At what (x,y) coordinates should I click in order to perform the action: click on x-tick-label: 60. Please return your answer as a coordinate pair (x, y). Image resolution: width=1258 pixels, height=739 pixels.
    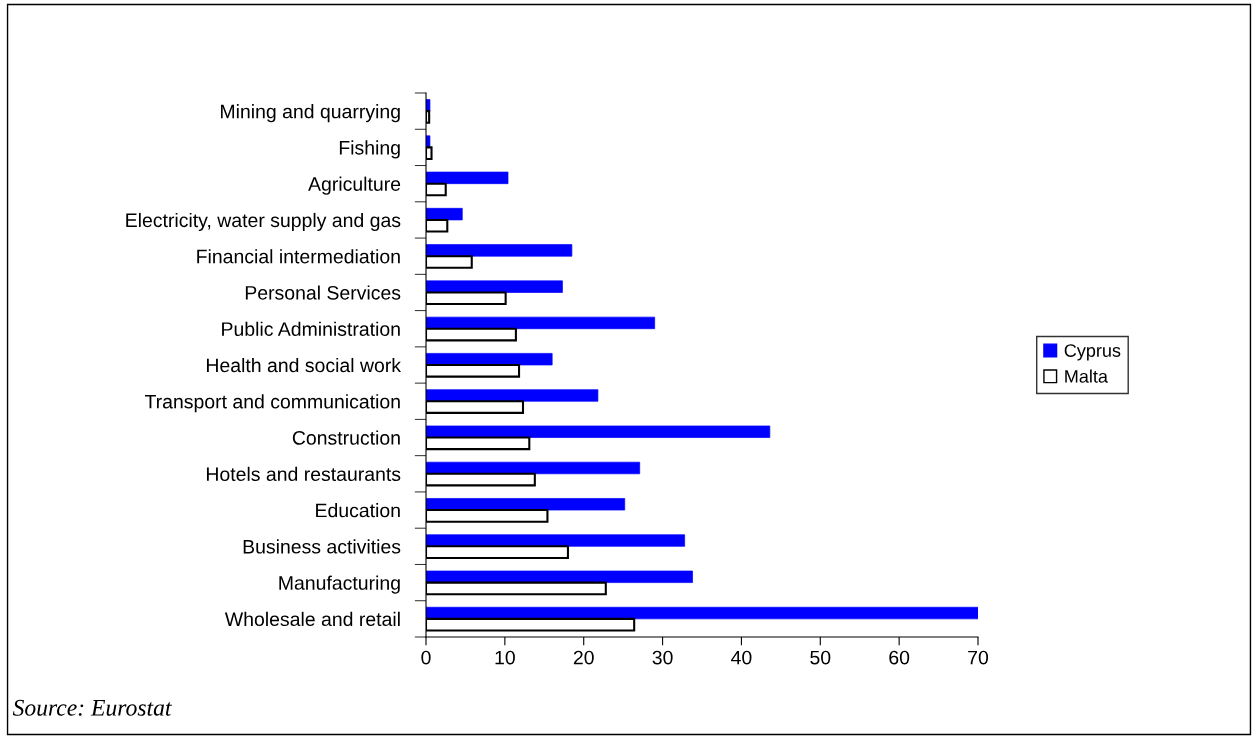
    Looking at the image, I should click on (899, 657).